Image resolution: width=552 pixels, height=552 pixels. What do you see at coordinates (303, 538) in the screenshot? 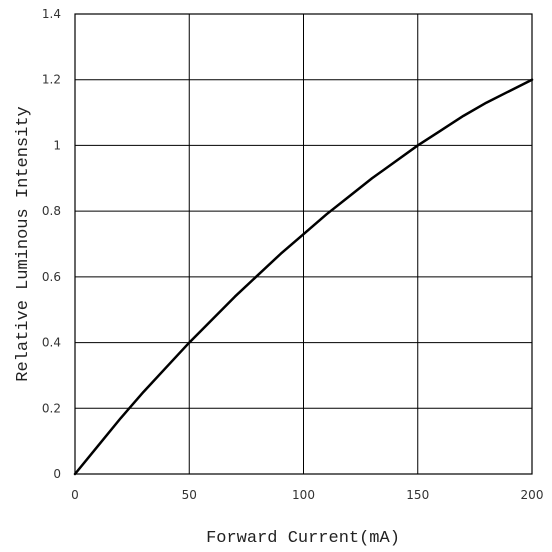
I see `x-axis-title: Forward Current(mA)` at bounding box center [303, 538].